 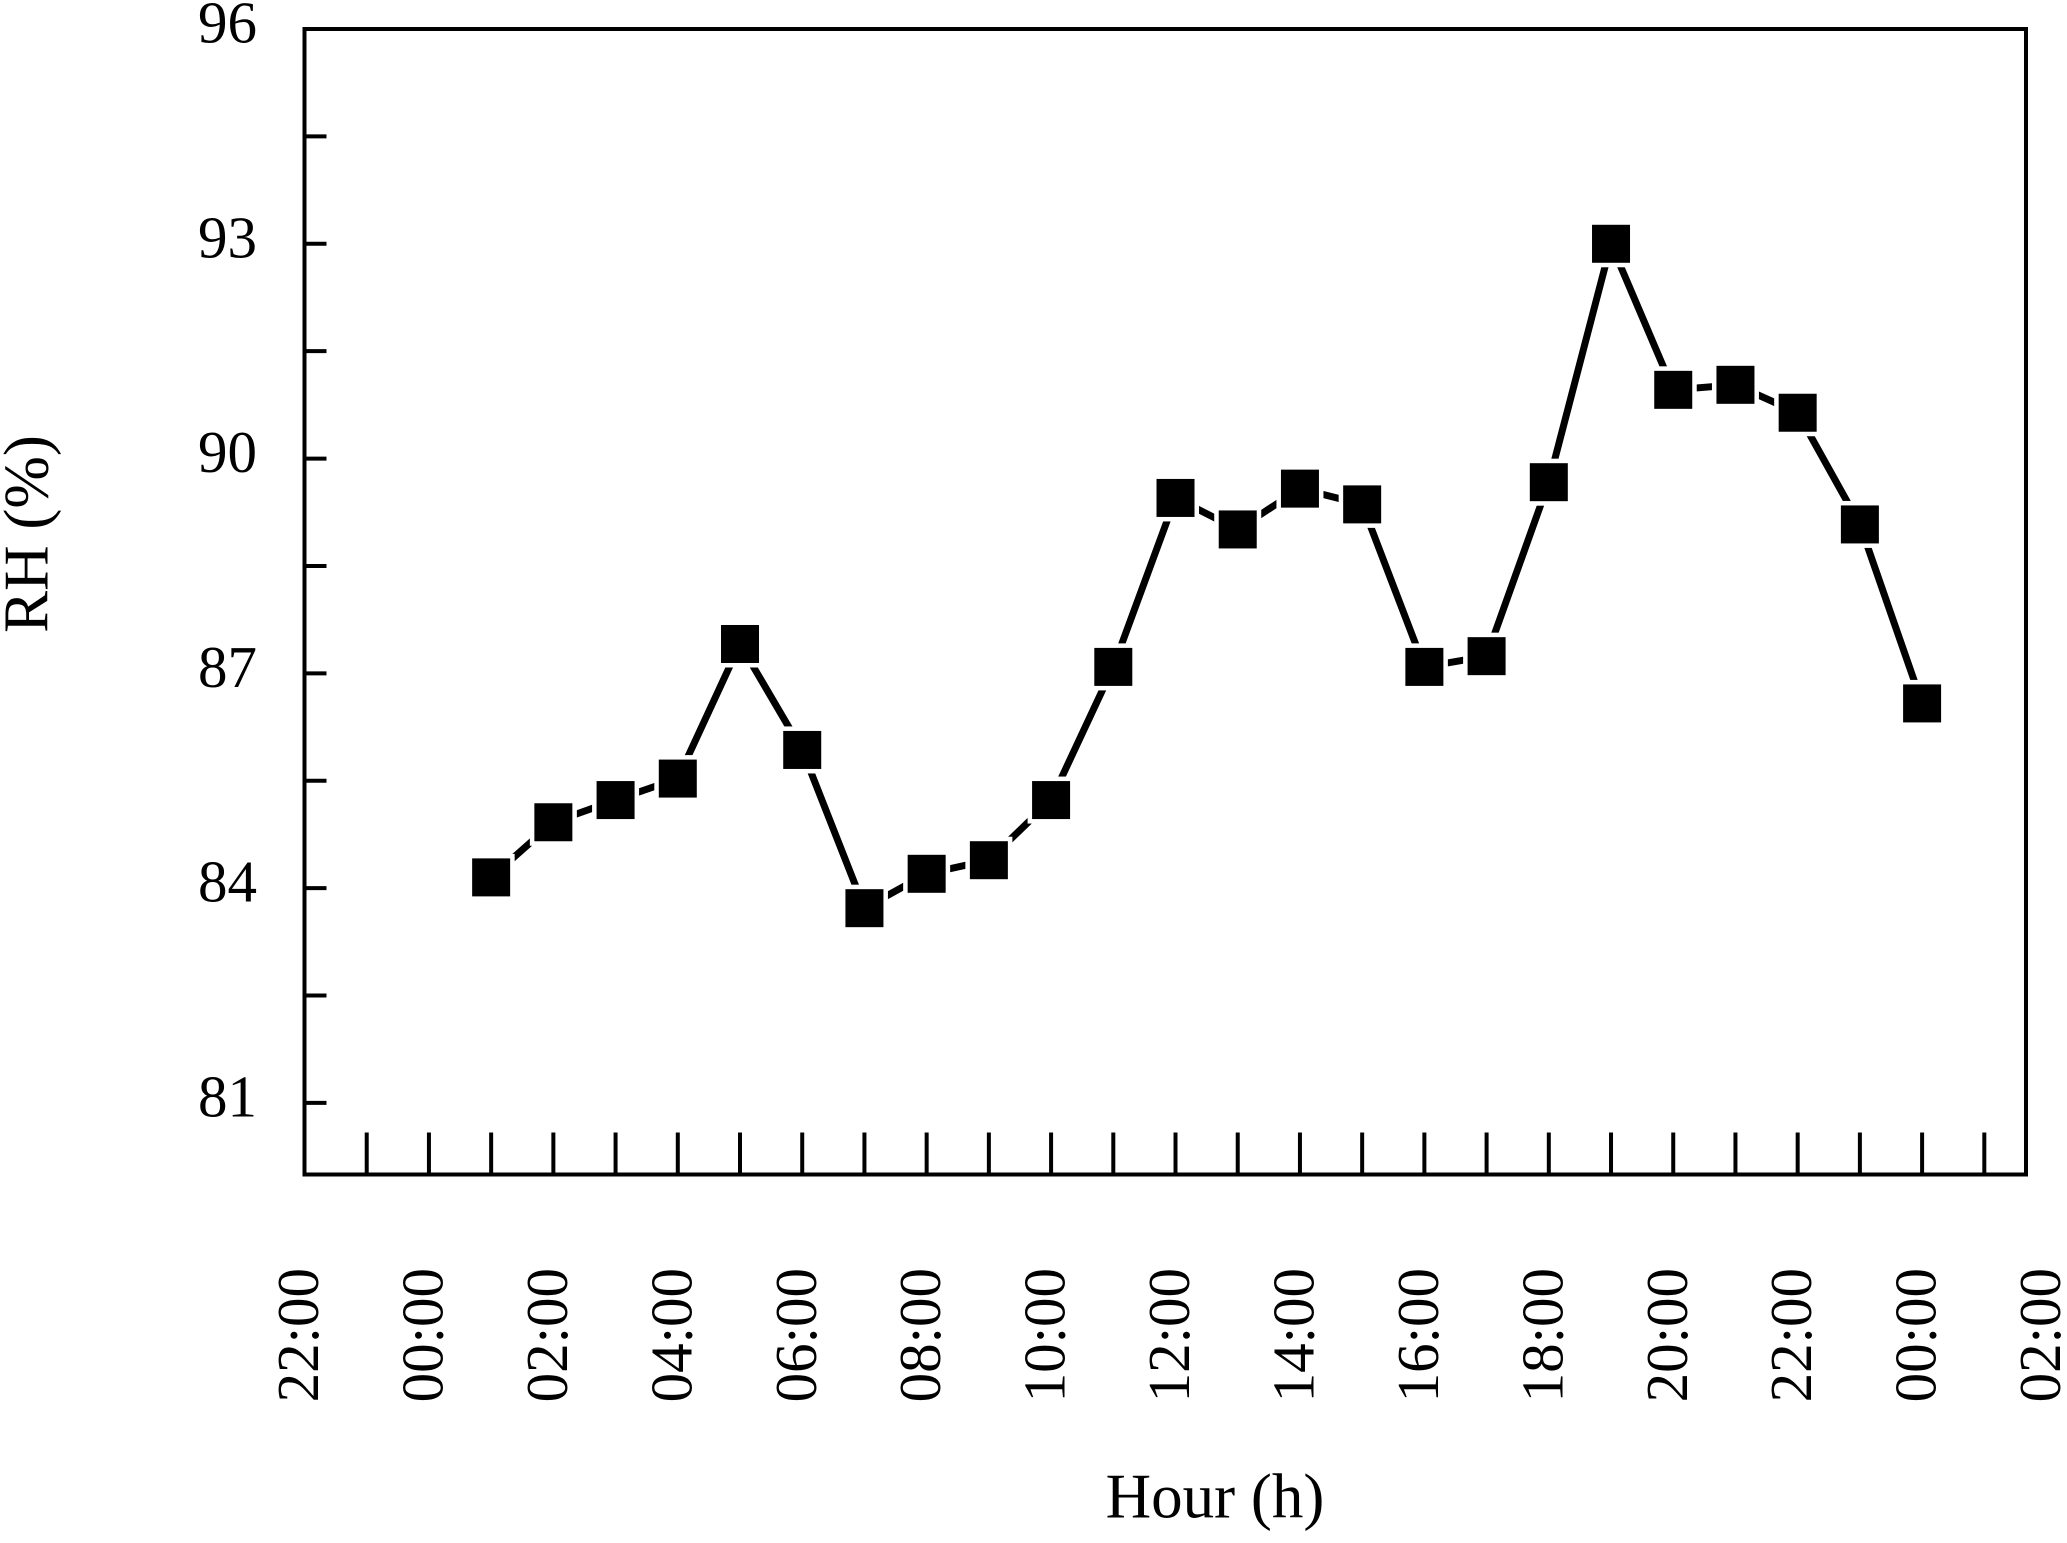 What do you see at coordinates (227, 882) in the screenshot?
I see `y-tick-label: 84` at bounding box center [227, 882].